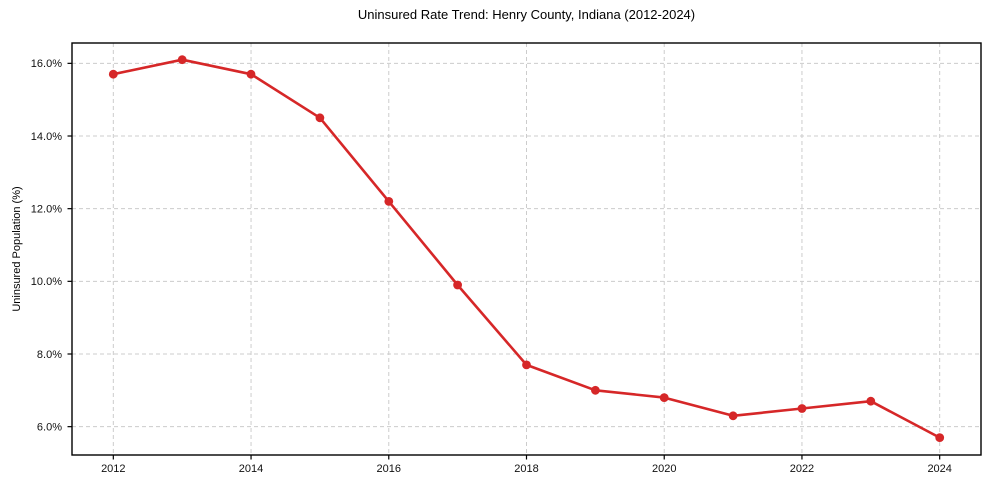  What do you see at coordinates (939, 469) in the screenshot?
I see `x-tick-label: 2024` at bounding box center [939, 469].